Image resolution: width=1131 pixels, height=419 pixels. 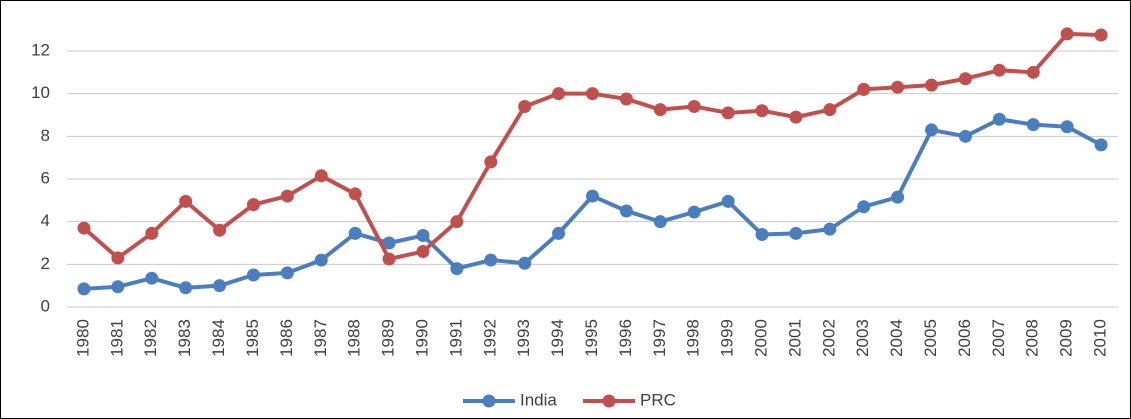 I want to click on x-tick-label: 1997, so click(x=659, y=338).